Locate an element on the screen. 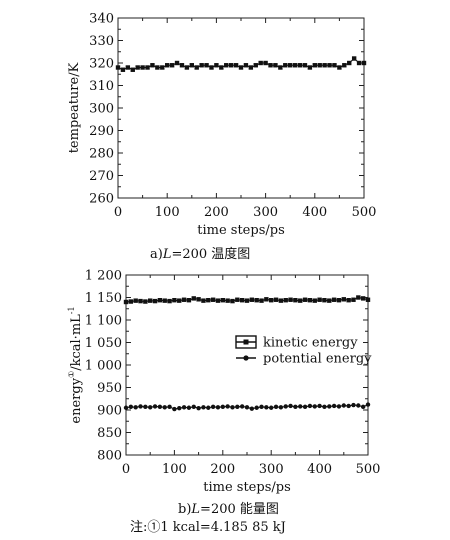 The width and height of the screenshot is (450, 540). caption-b: b)L=200 能量图 is located at coordinates (228, 509).